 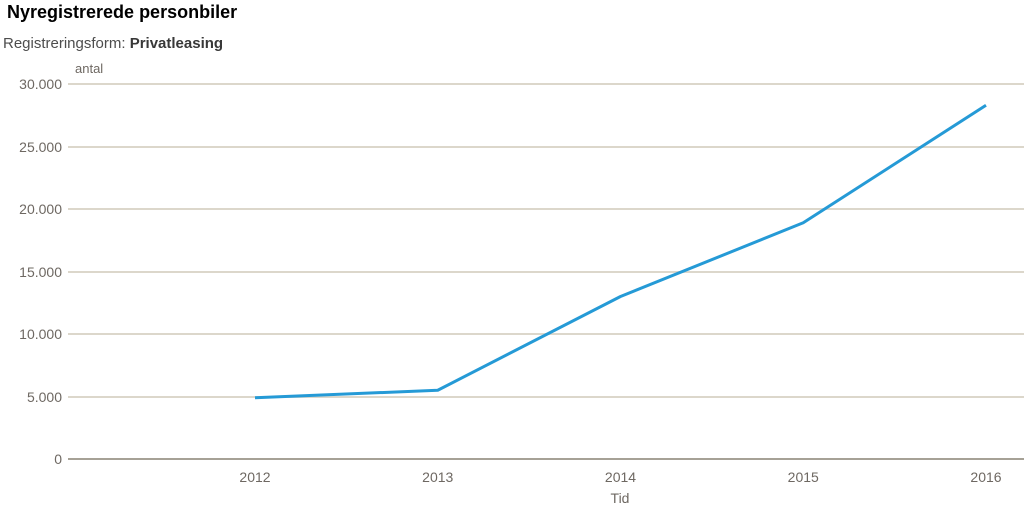 I want to click on x-tick-label: 2012, so click(x=255, y=477).